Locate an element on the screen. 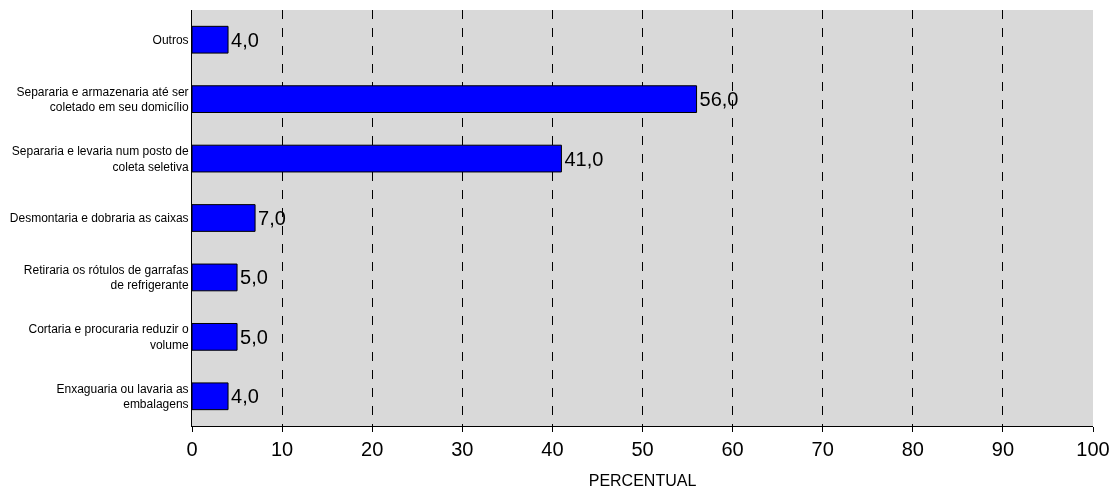 This screenshot has width=1120, height=496. x-tick-label: 100 is located at coordinates (1093, 449).